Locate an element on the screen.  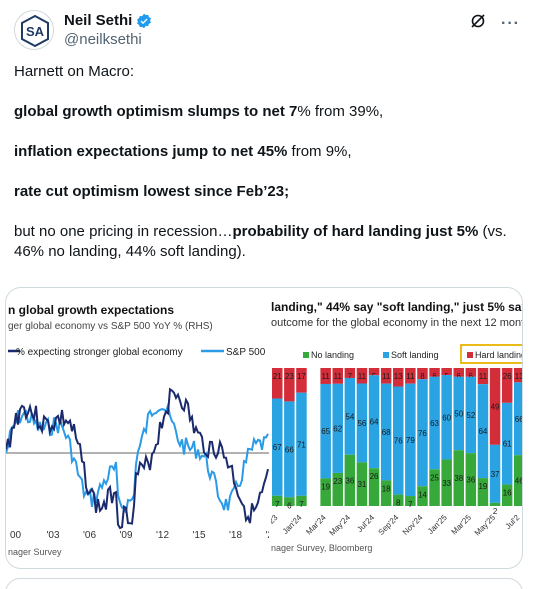
chart2-x-tick: Mar'24 is located at coordinates (316, 525).